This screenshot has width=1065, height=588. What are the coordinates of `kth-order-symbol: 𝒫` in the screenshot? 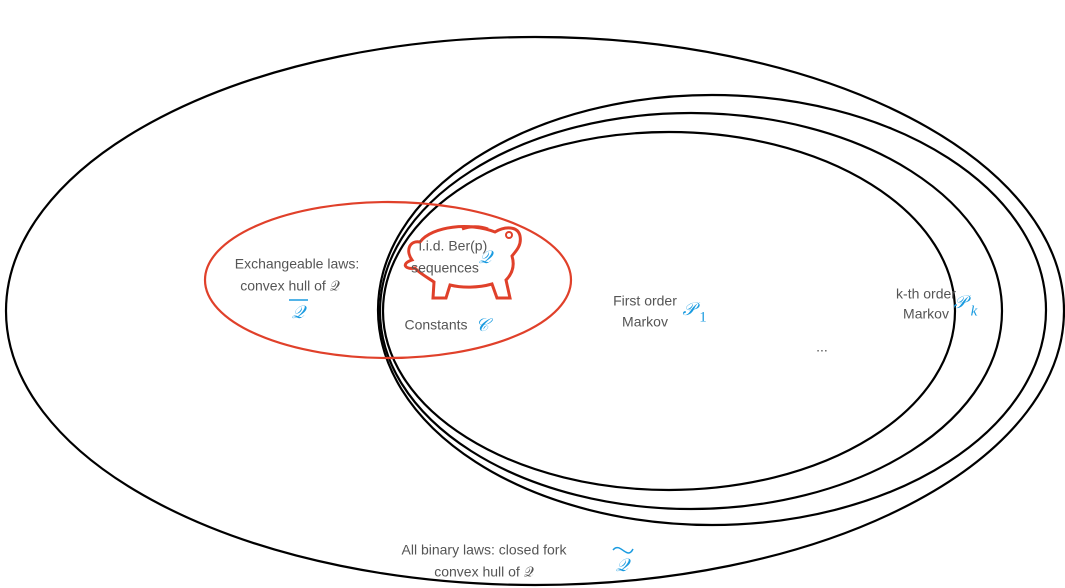 It's located at (963, 302).